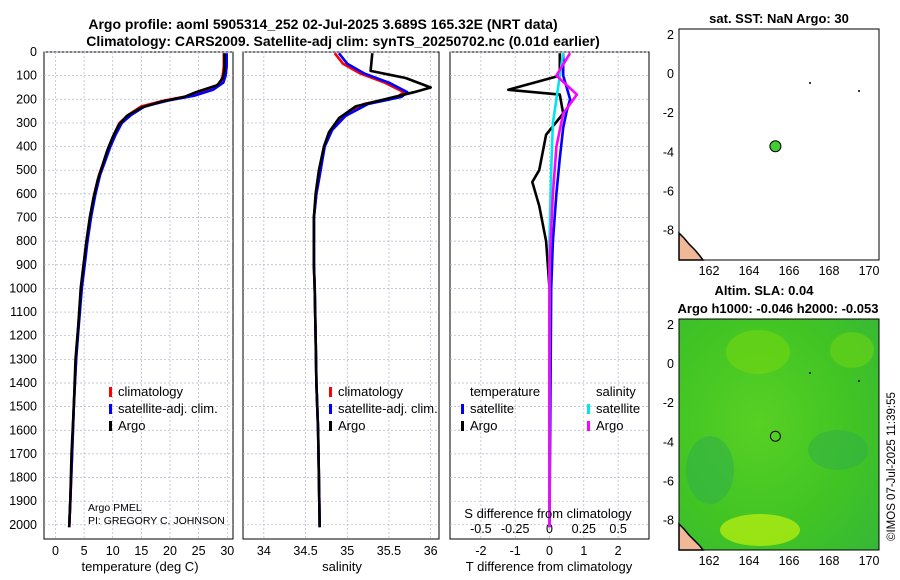 The image size is (900, 580). What do you see at coordinates (609, 425) in the screenshot?
I see `legend-label-s-argo: Argo` at bounding box center [609, 425].